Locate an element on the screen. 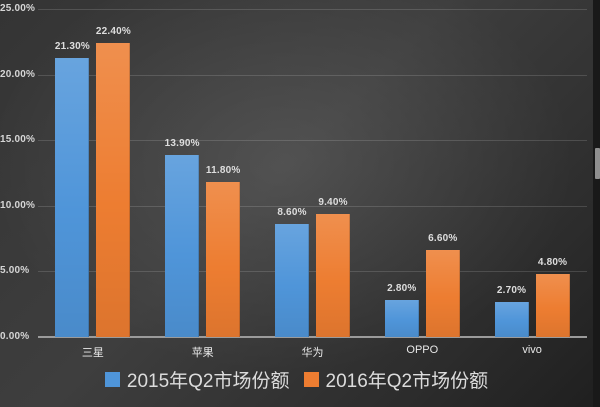  legend-item-2016: 2016年Q2市场份额 is located at coordinates (396, 379).